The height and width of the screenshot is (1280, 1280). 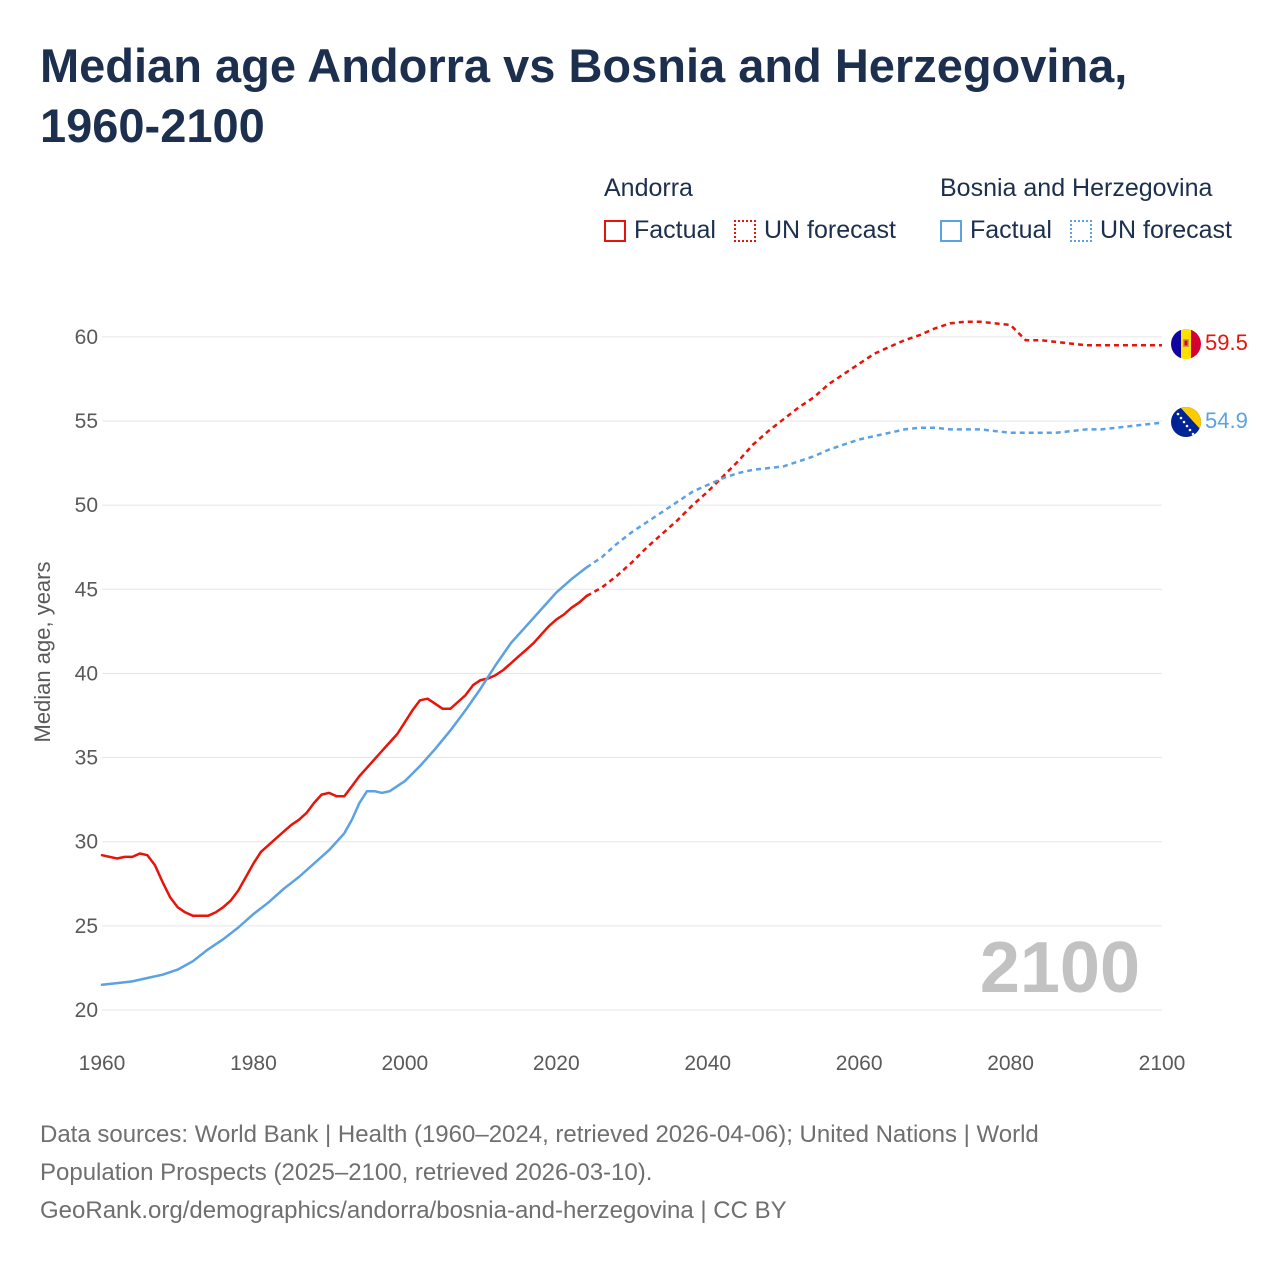 What do you see at coordinates (859, 1063) in the screenshot?
I see `x-tick-label-2060: 2060` at bounding box center [859, 1063].